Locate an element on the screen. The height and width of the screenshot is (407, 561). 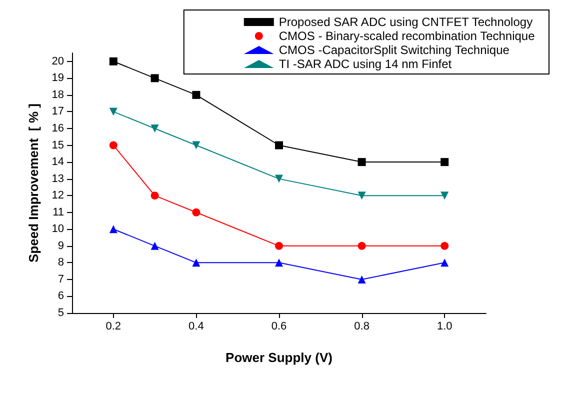
y-tick-label: 9 is located at coordinates (61, 246).